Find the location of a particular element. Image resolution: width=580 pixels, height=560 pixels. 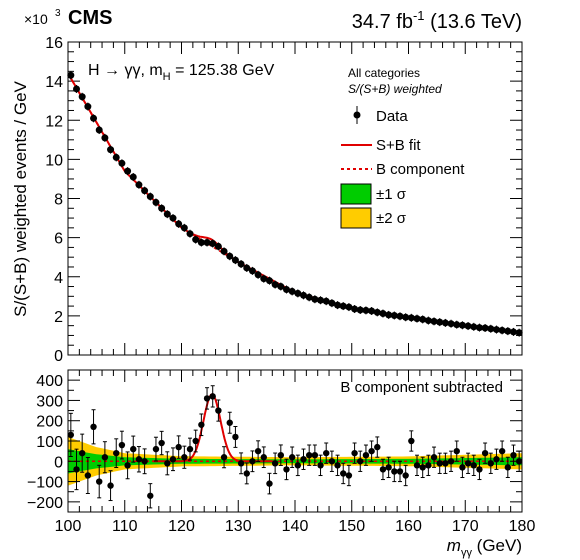

legend-band1-swatch is located at coordinates (356, 194).